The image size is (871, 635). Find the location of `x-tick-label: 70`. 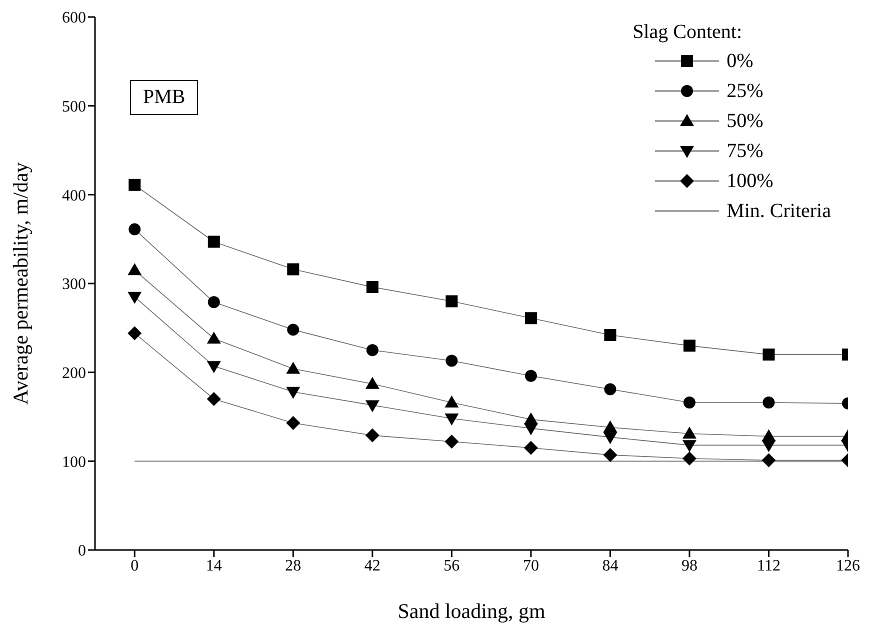

x-tick-label: 70 is located at coordinates (530, 565).